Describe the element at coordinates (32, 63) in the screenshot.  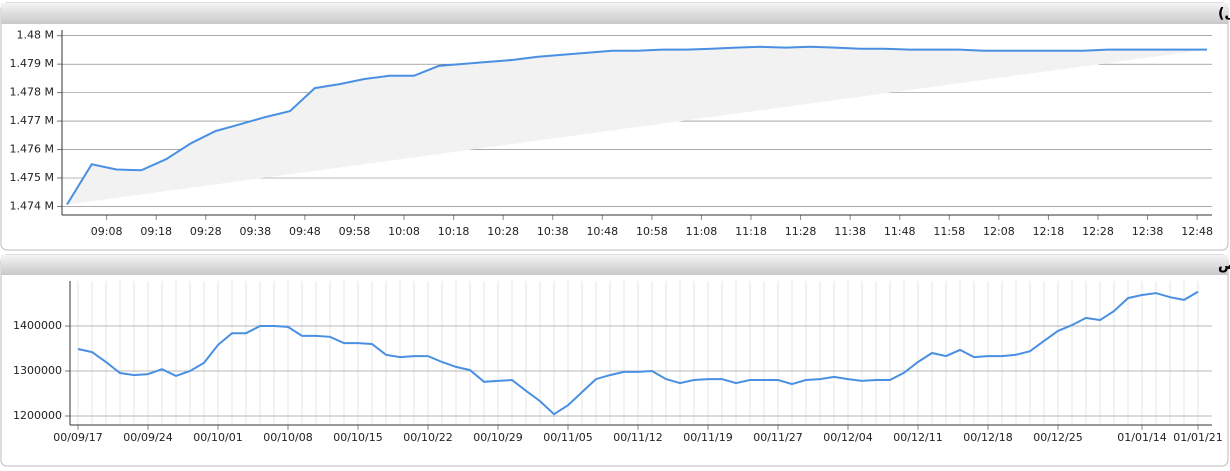
I see `y-tick-label: 1.479 M` at that location.